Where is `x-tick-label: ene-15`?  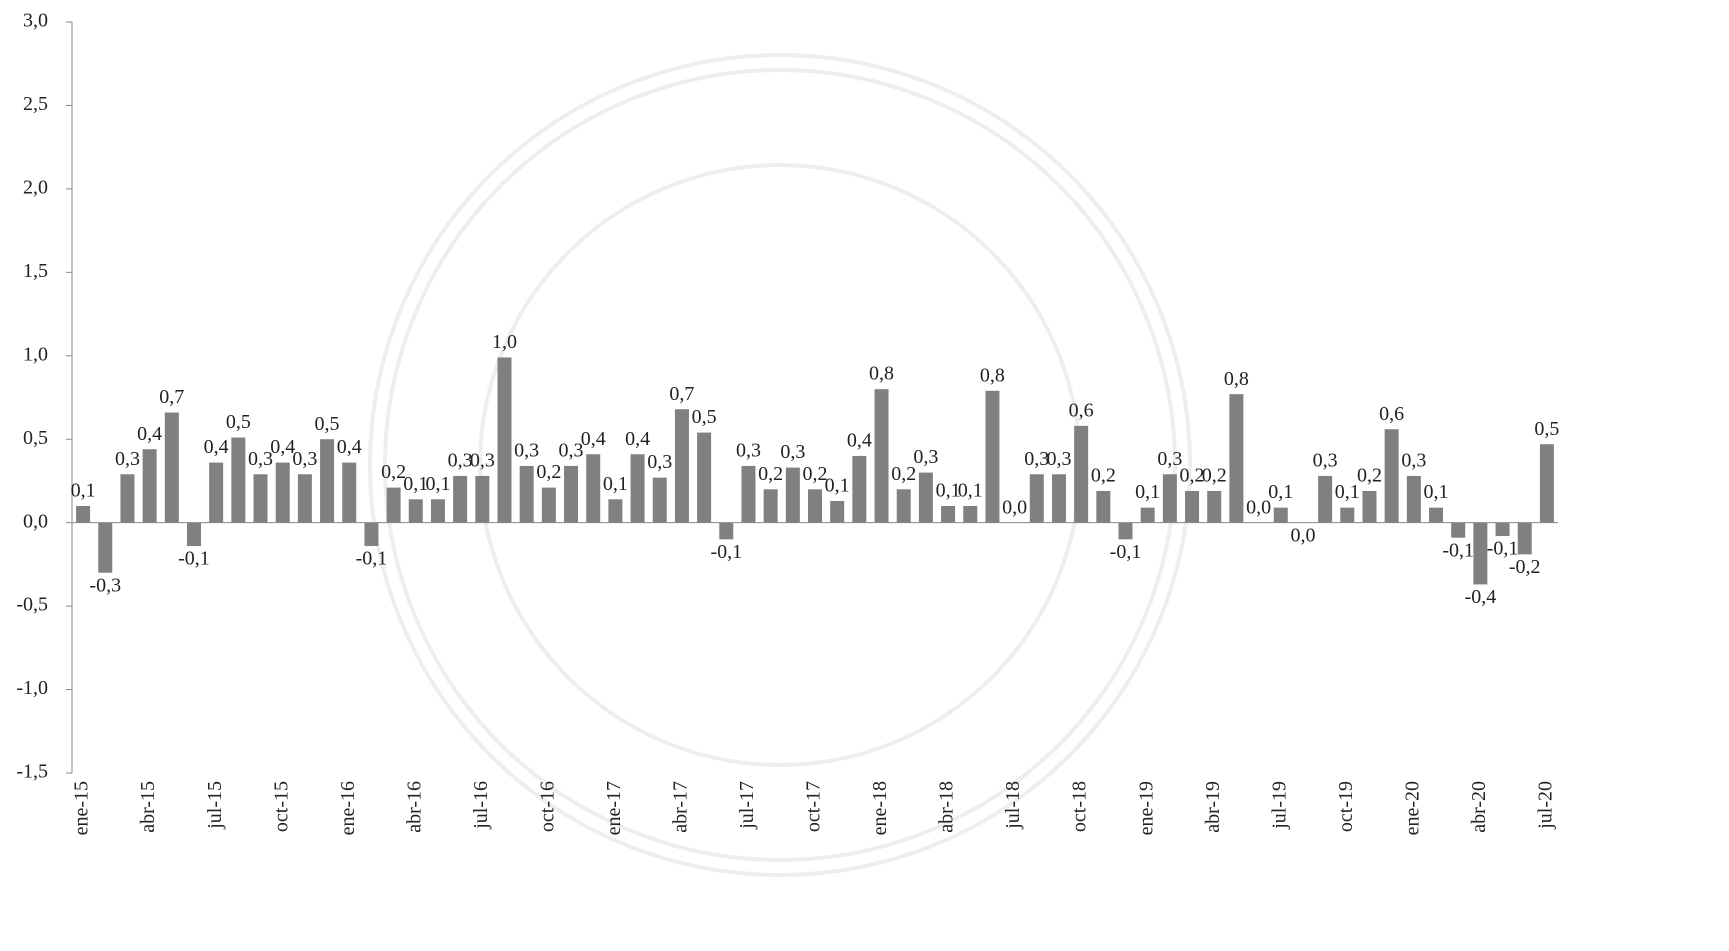
x-tick-label: ene-15 is located at coordinates (82, 808).